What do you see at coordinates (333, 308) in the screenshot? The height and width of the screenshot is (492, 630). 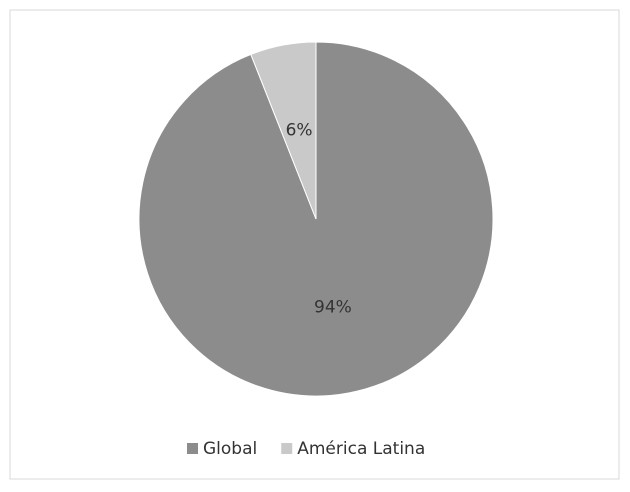 I see `data-label: 94%` at bounding box center [333, 308].